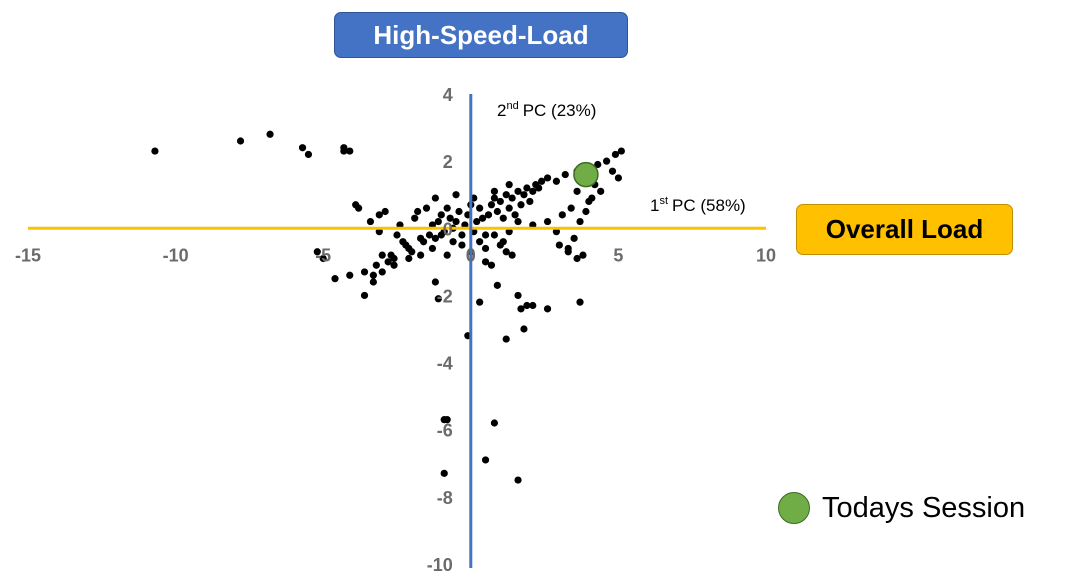 The width and height of the screenshot is (1078, 575). Describe the element at coordinates (448, 162) in the screenshot. I see `y-tick-label: 2` at that location.